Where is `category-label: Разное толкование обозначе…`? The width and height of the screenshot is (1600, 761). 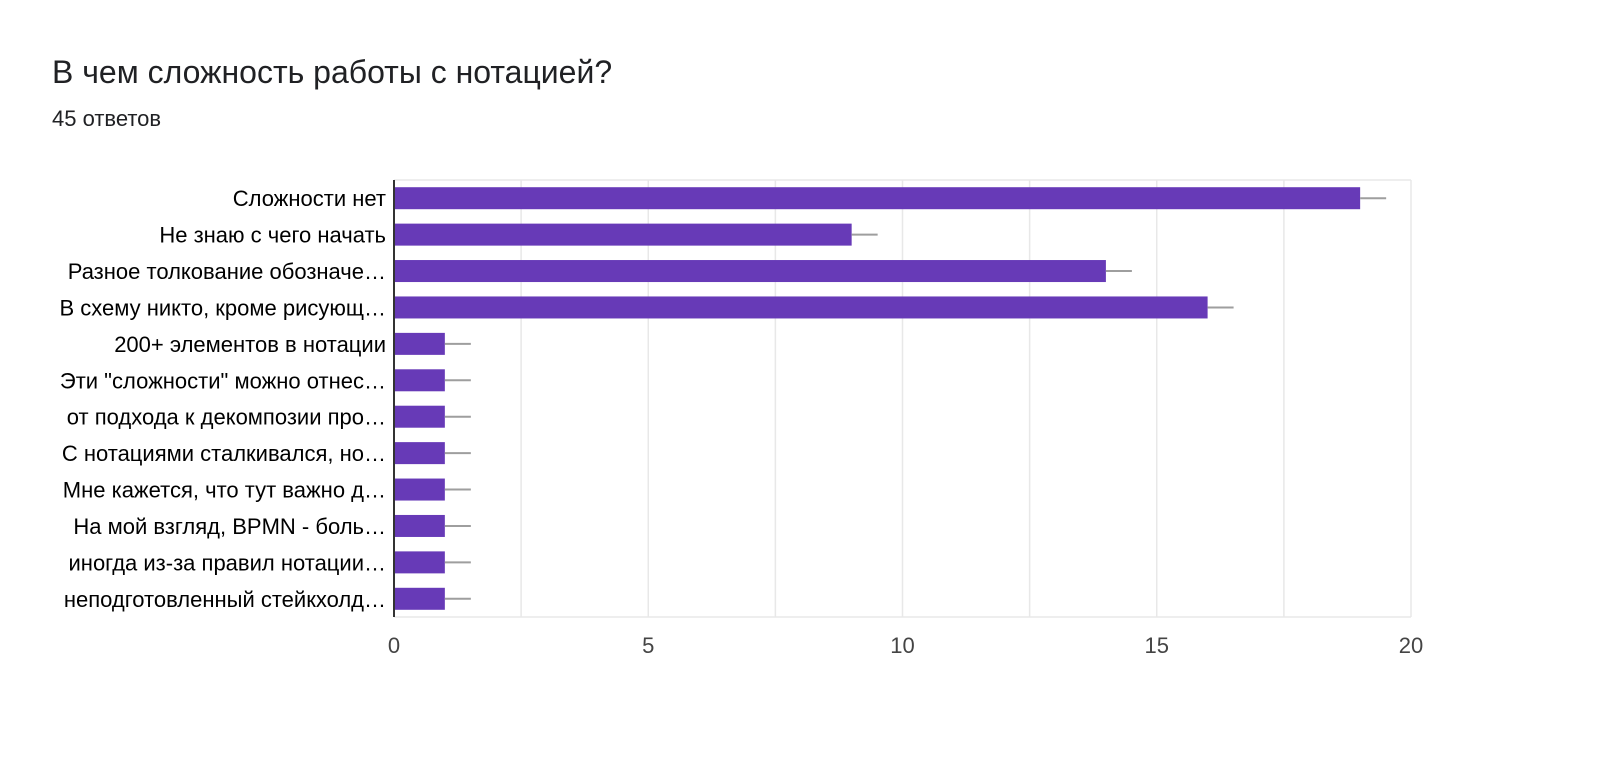 category-label: Разное толкование обозначе… is located at coordinates (227, 271).